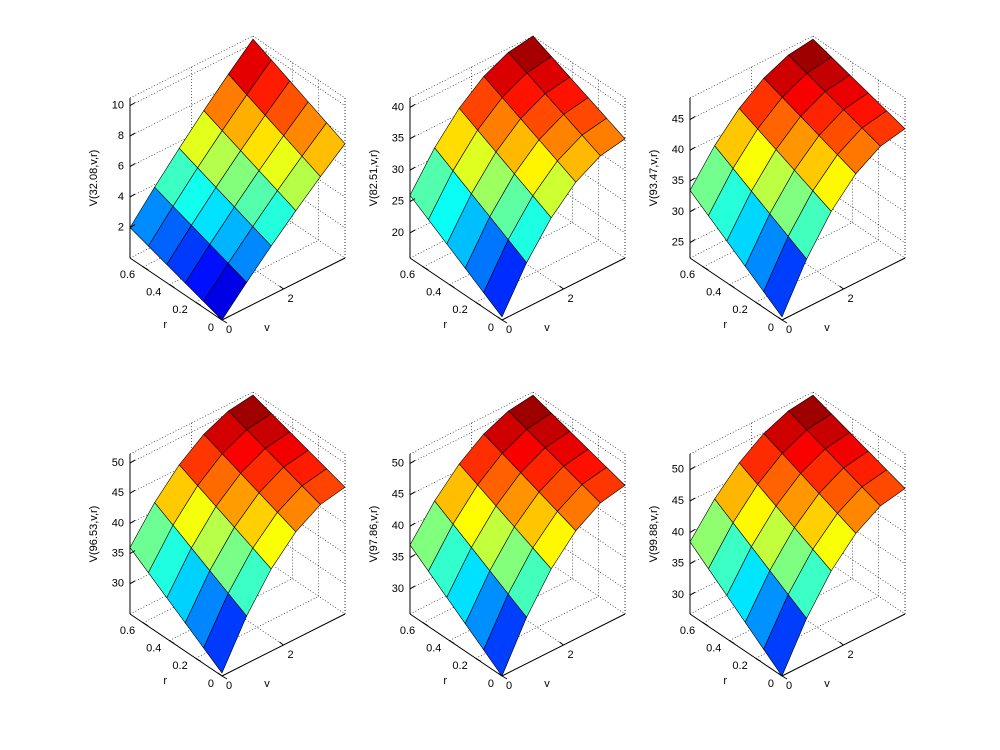 The image size is (1000, 750). I want to click on z-axis-label: V(32.08,v,r), so click(94, 178).